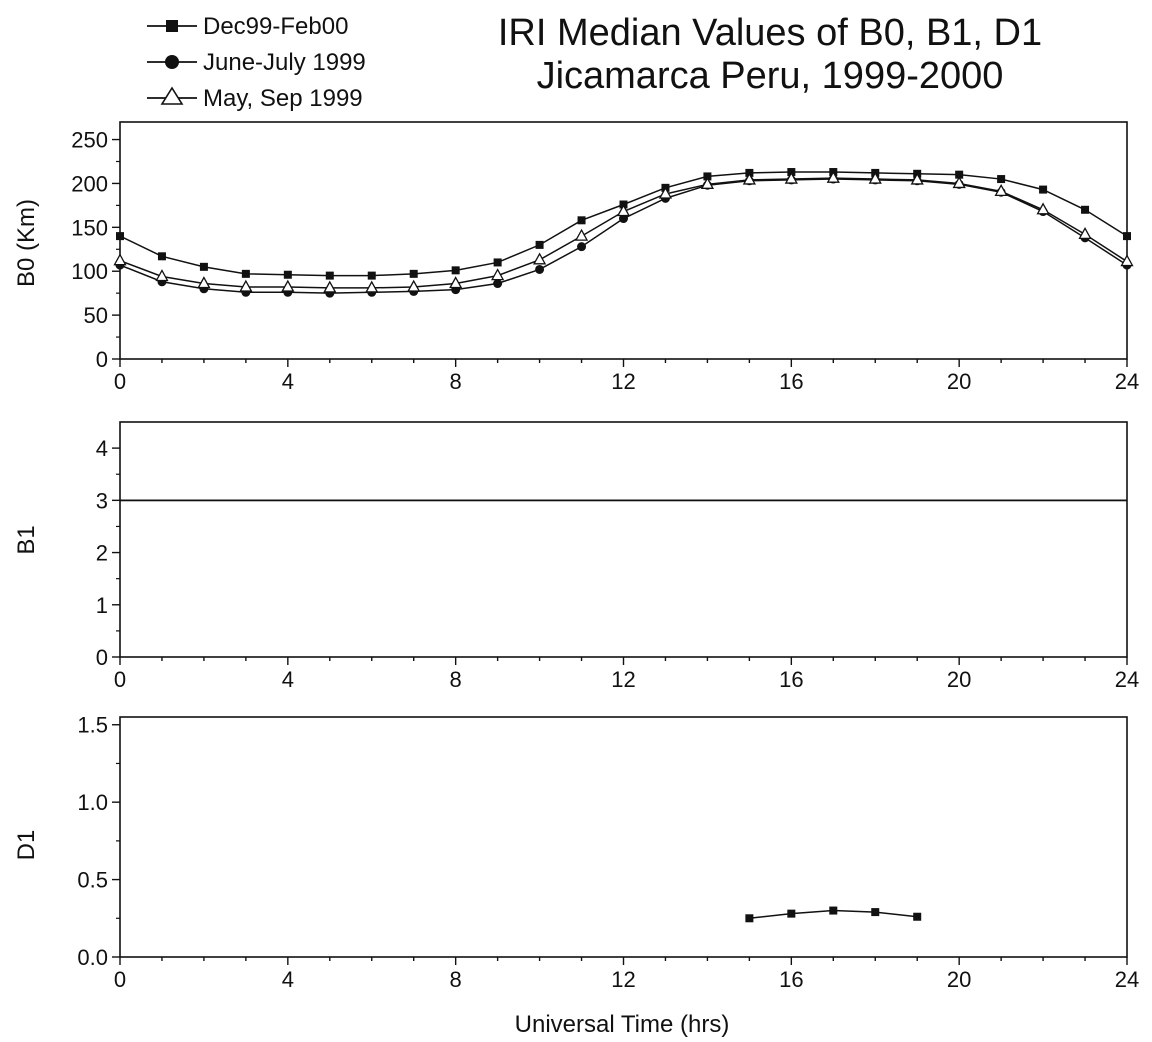  I want to click on legend-label-dec99-feb00: Dec99-Feb00, so click(275, 26).